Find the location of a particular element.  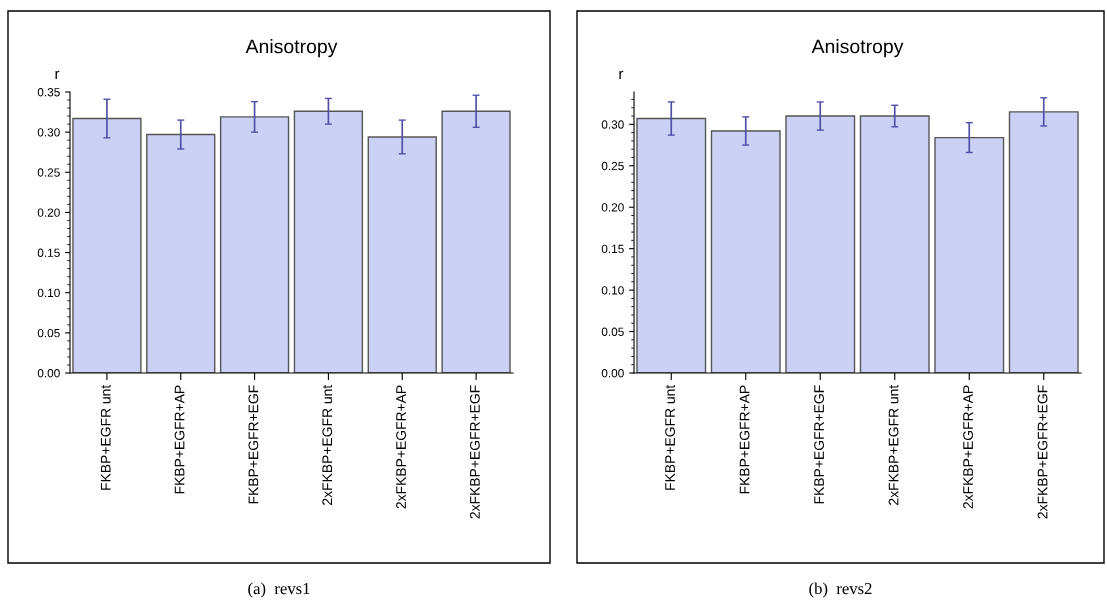

text: (b) revs2 is located at coordinates (840, 590).